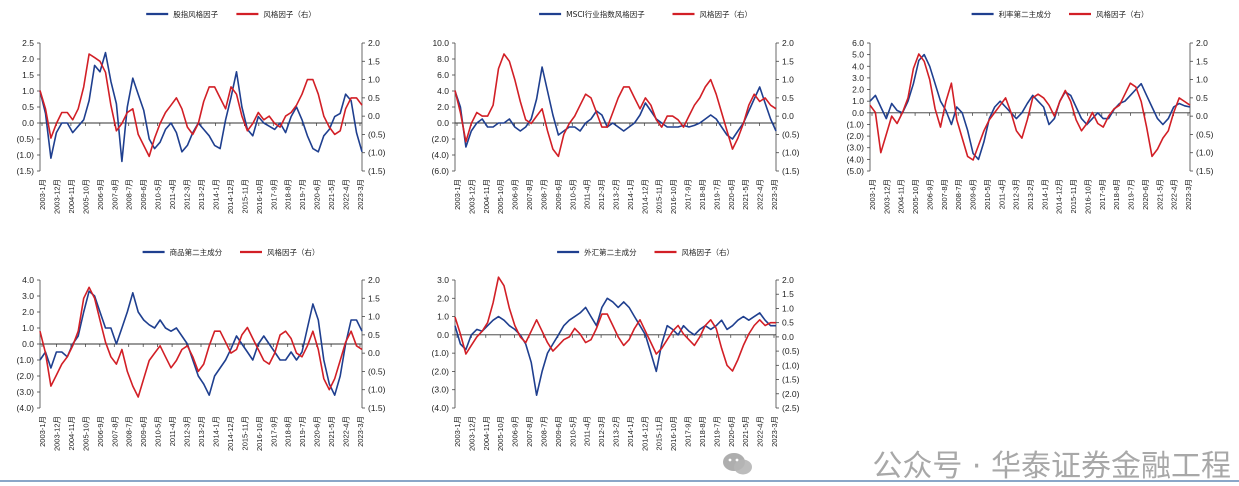 Image resolution: width=1239 pixels, height=486 pixels. Describe the element at coordinates (26, 392) in the screenshot. I see `left-tick-label: (3.0)` at that location.